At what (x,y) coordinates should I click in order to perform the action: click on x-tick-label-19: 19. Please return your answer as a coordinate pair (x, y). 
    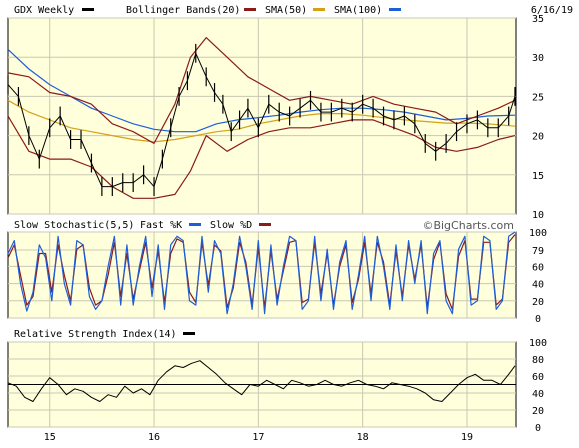
    Looking at the image, I should click on (467, 437).